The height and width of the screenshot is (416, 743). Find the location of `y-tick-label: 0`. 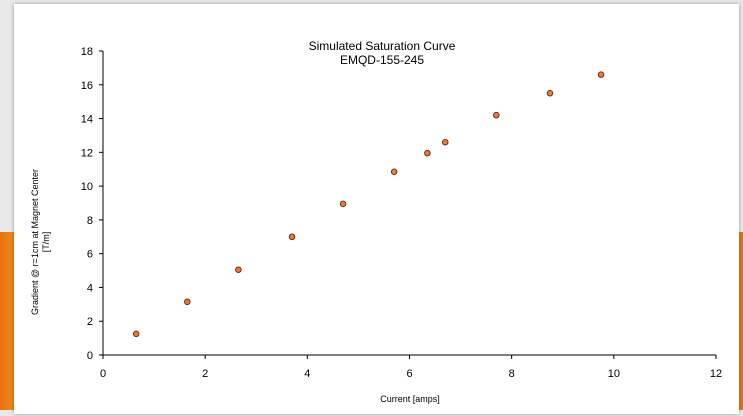

y-tick-label: 0 is located at coordinates (90, 356).